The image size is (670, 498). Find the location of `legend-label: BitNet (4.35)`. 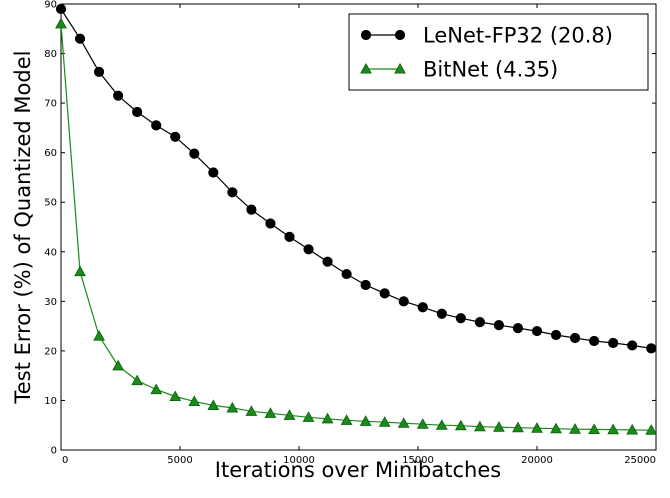

legend-label: BitNet (4.35) is located at coordinates (490, 70).